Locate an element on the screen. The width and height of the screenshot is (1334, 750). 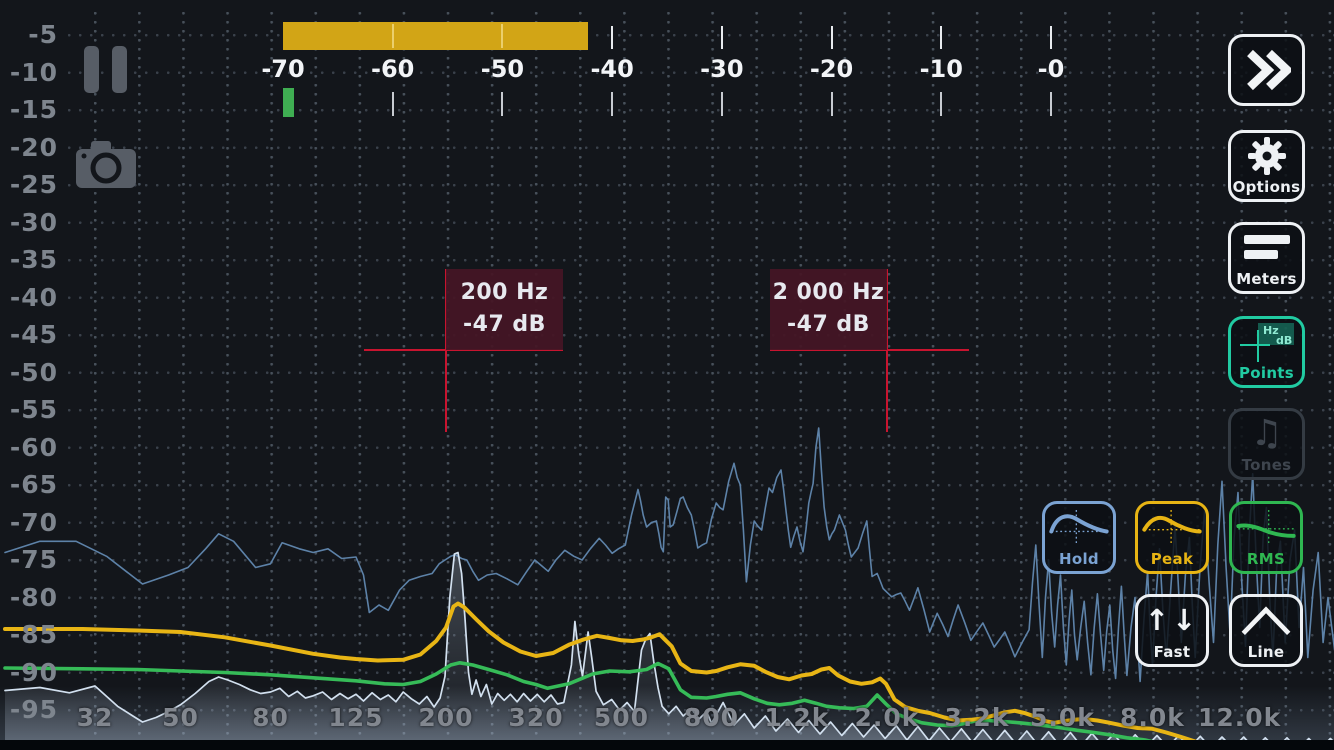
bottom-strip is located at coordinates (667, 745).